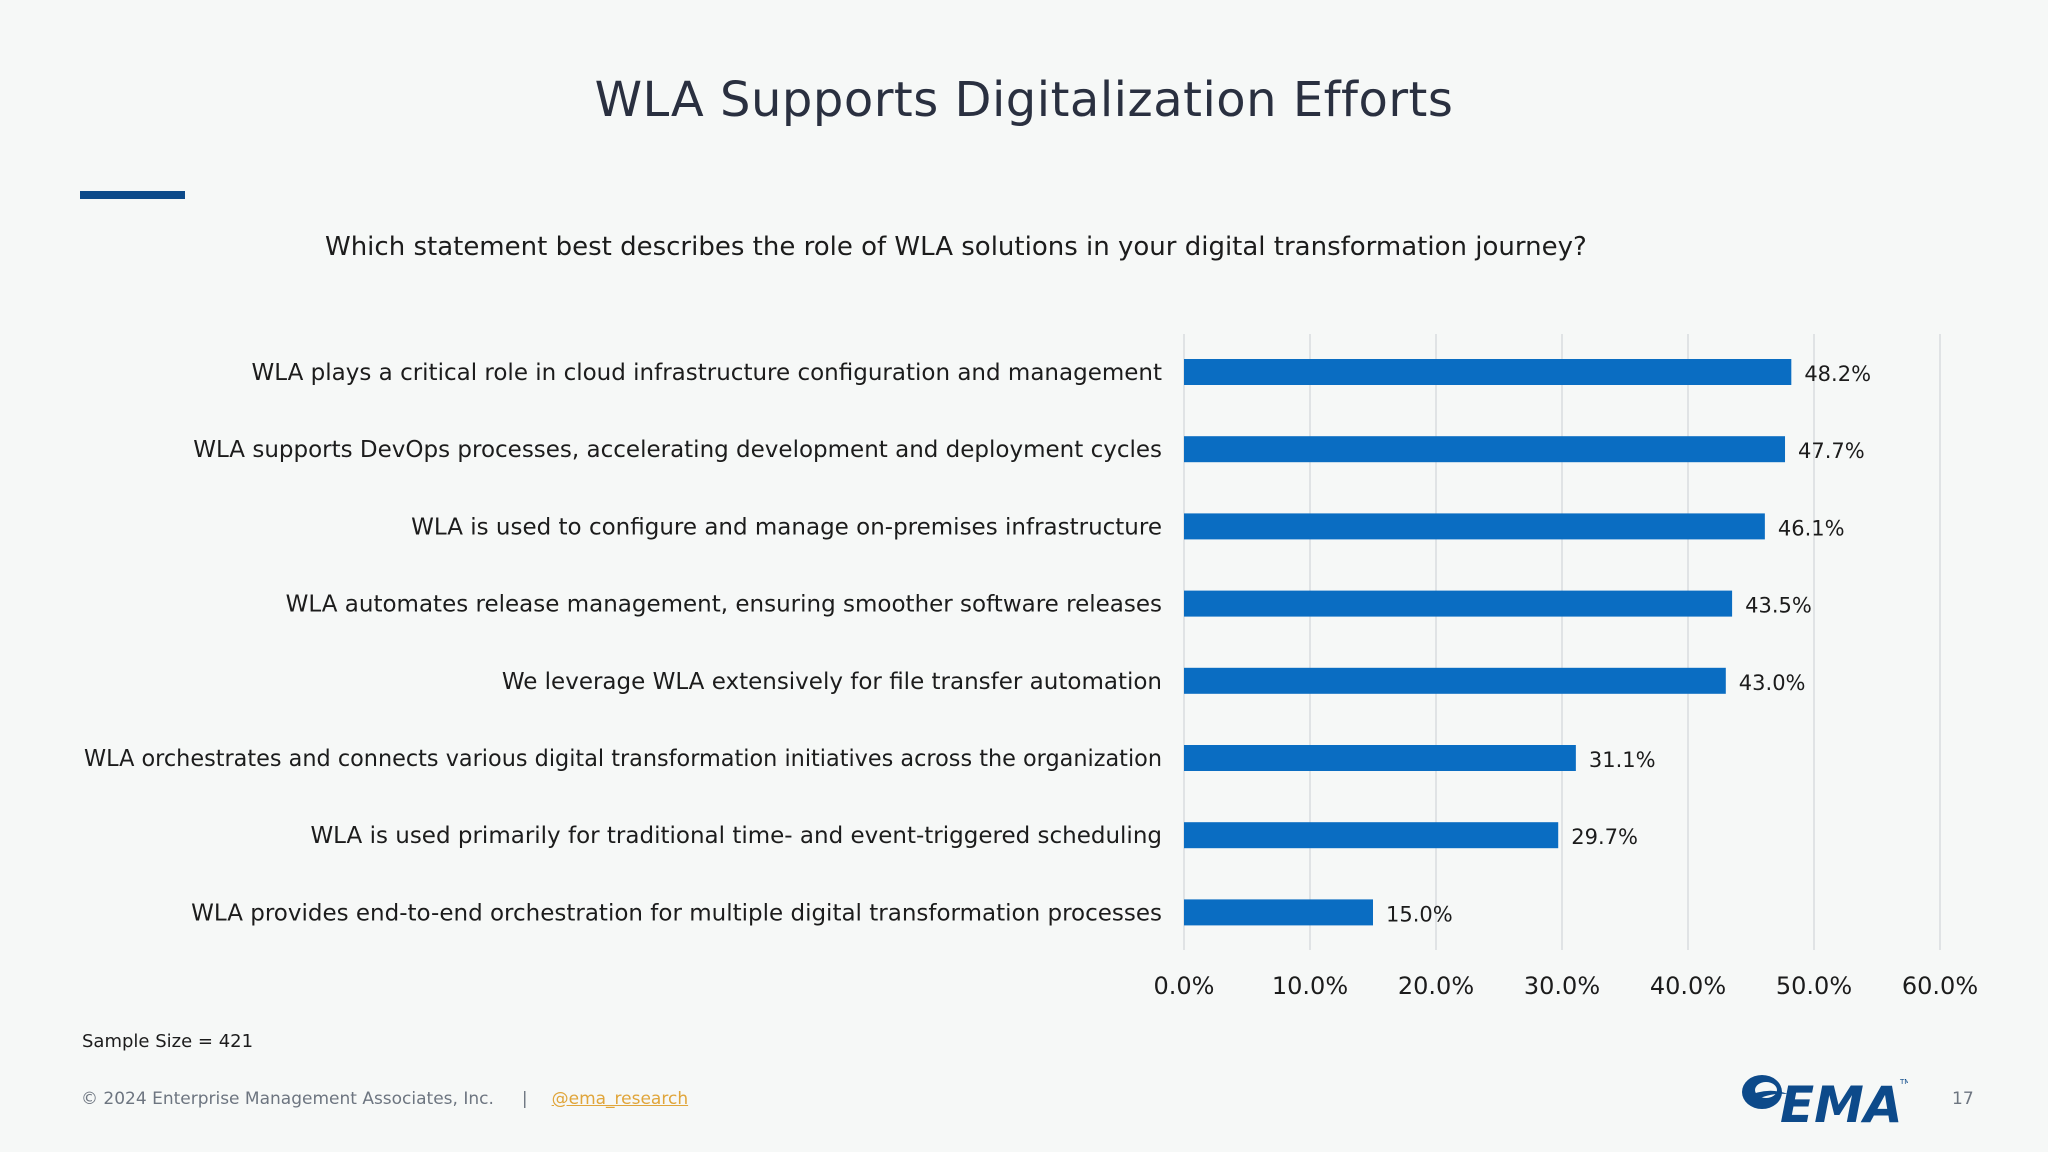 This screenshot has height=1152, width=2048. I want to click on x-tick-label: 10.0%, so click(1310, 986).